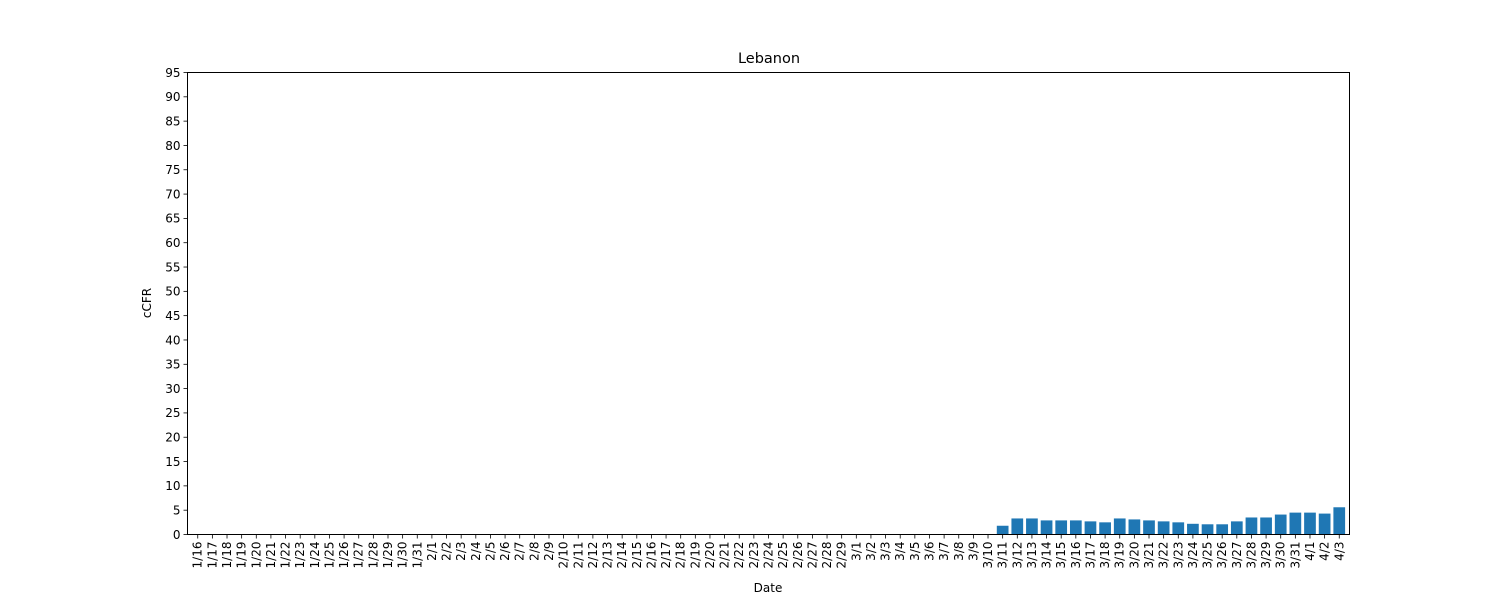  I want to click on x-tick-label: 2/26, so click(798, 555).